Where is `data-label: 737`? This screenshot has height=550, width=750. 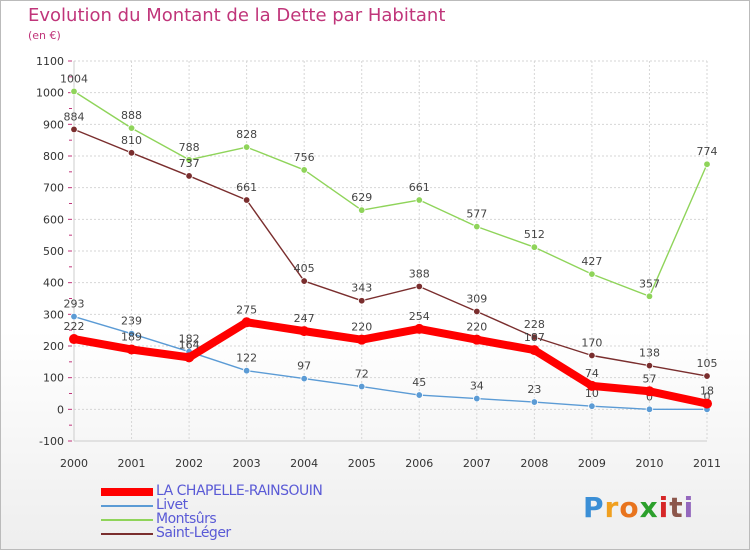 data-label: 737 is located at coordinates (189, 163).